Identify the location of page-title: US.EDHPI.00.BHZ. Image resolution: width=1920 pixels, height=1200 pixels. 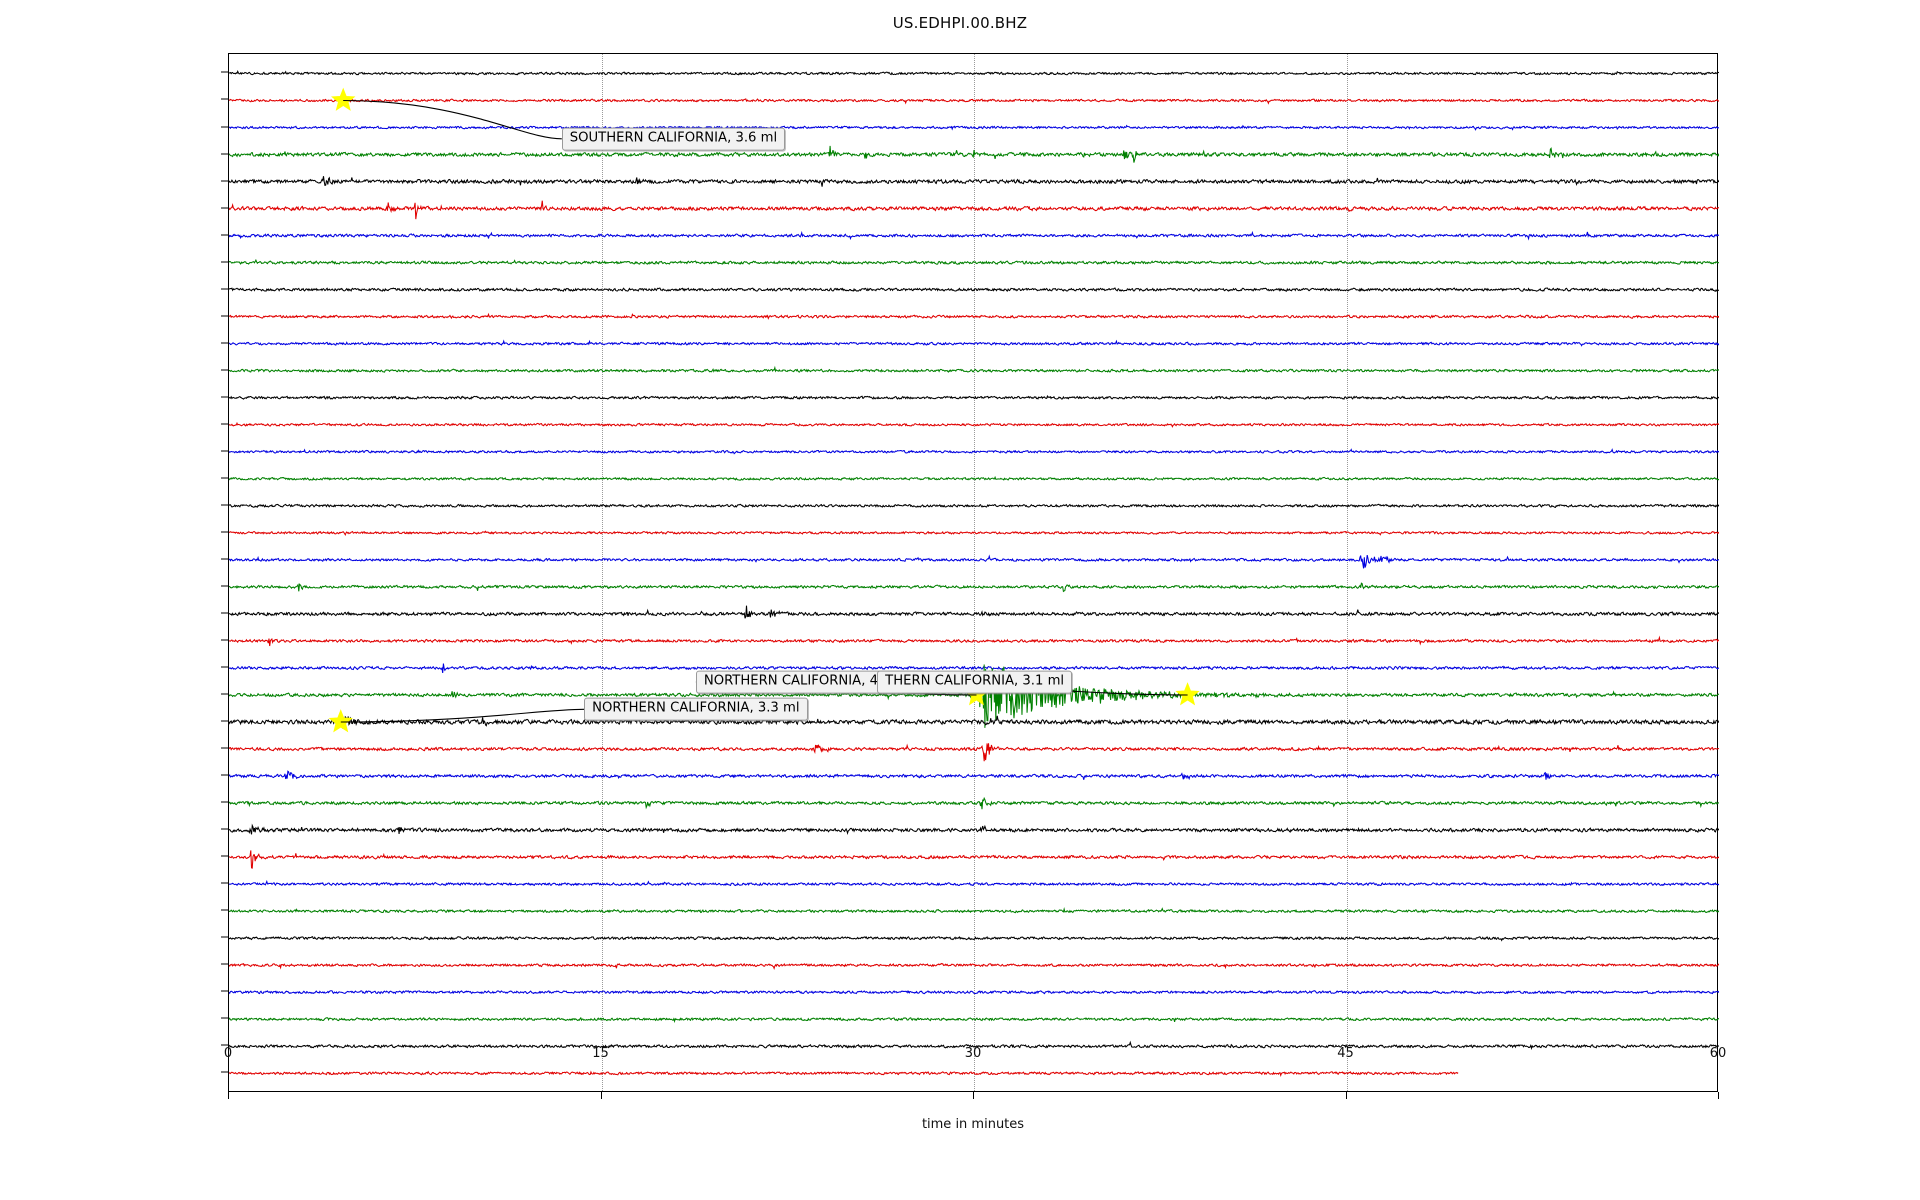
(960, 23).